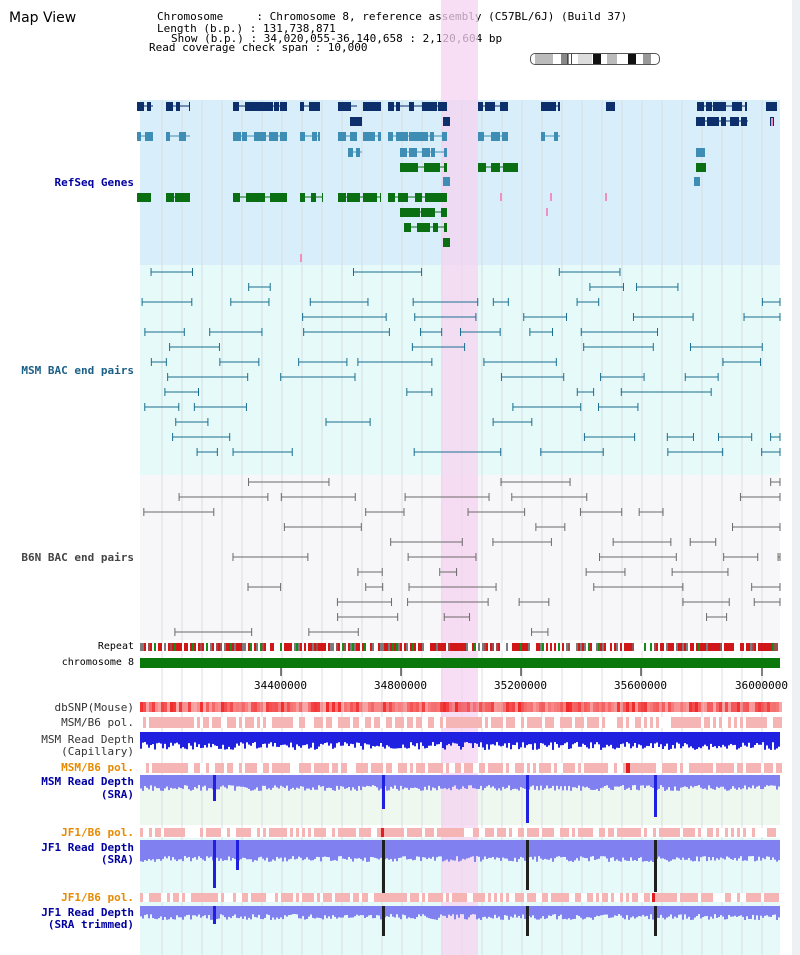 Image resolution: width=800 pixels, height=955 pixels. Describe the element at coordinates (94, 707) in the screenshot. I see `track-label-dbsnp: dbSNP(Mouse)` at that location.